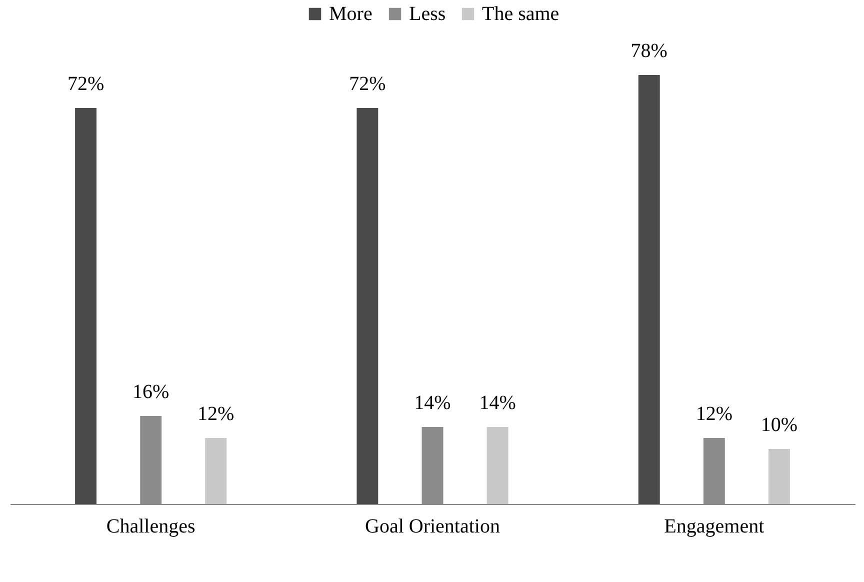  Describe the element at coordinates (521, 14) in the screenshot. I see `legend-label: The same` at that location.